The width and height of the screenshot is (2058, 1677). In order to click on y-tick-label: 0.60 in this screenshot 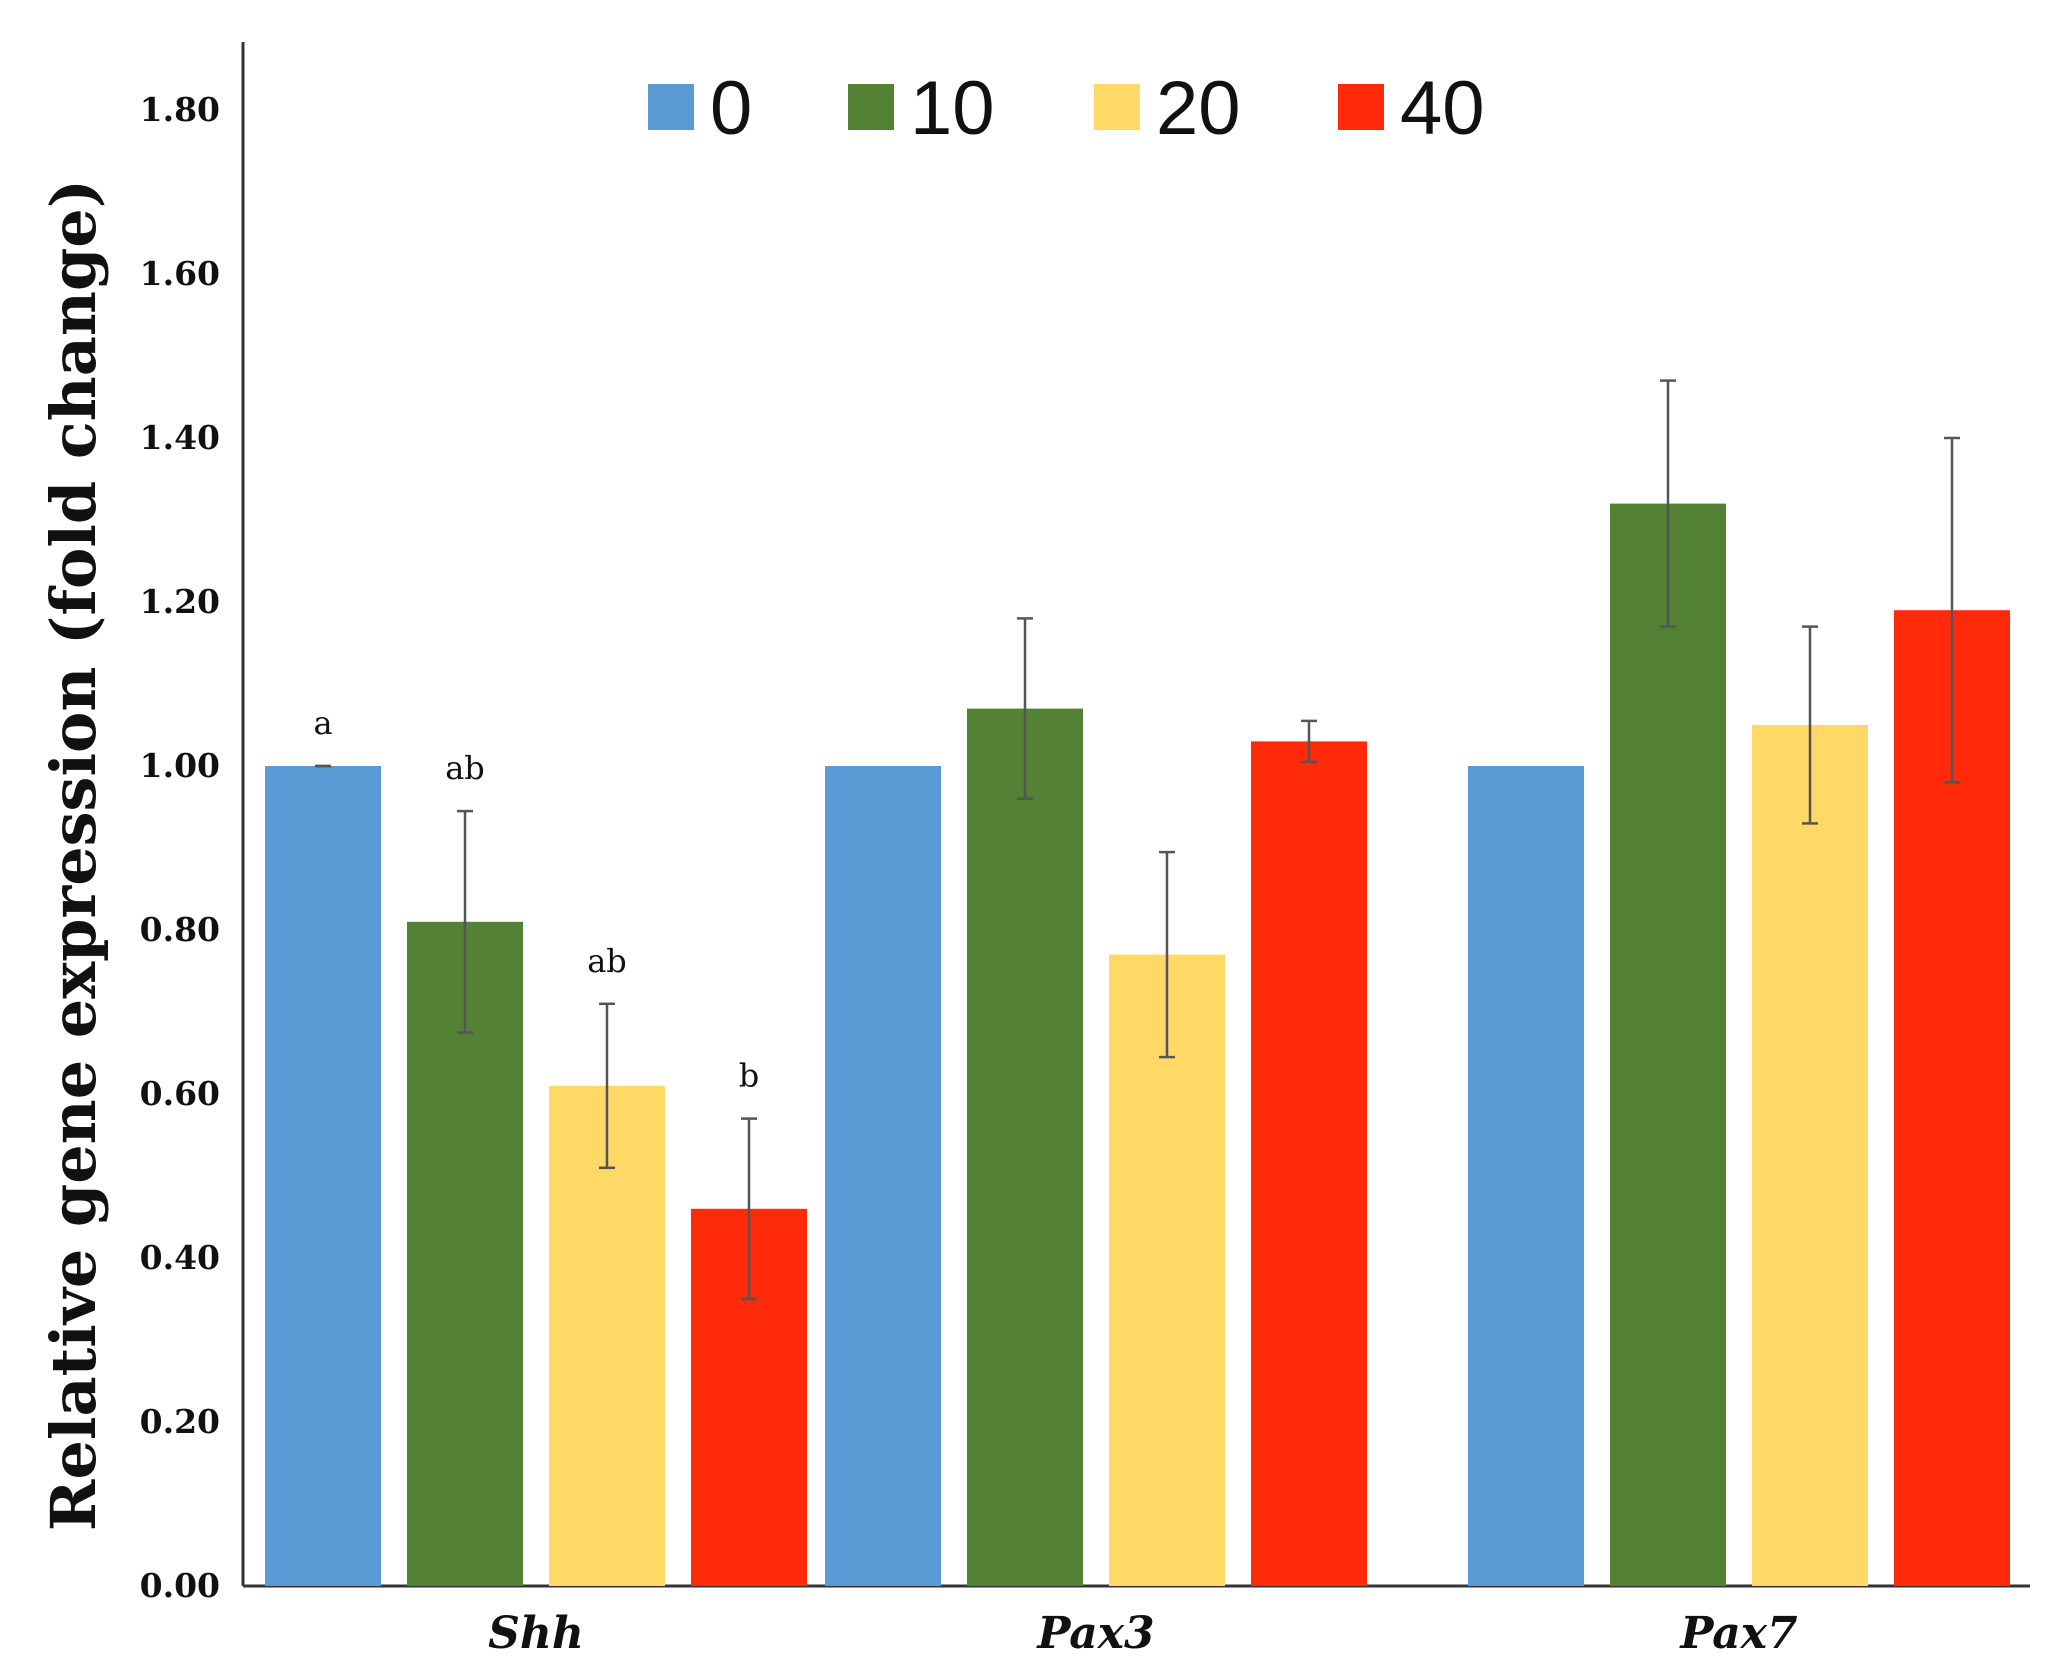, I will do `click(180, 1093)`.